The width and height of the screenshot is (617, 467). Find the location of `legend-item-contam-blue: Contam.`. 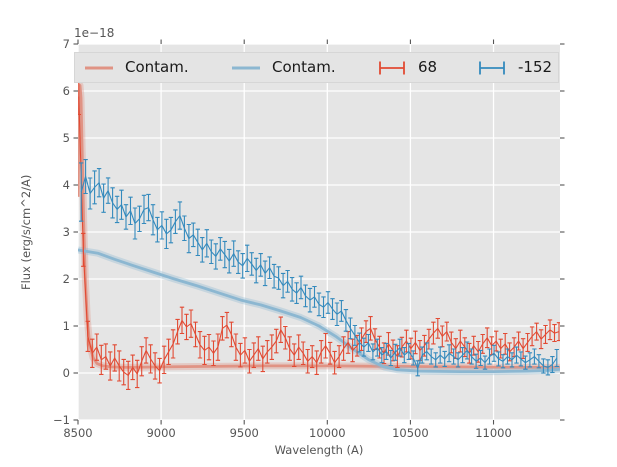

legend-item-contam-blue: Contam. is located at coordinates (284, 67).